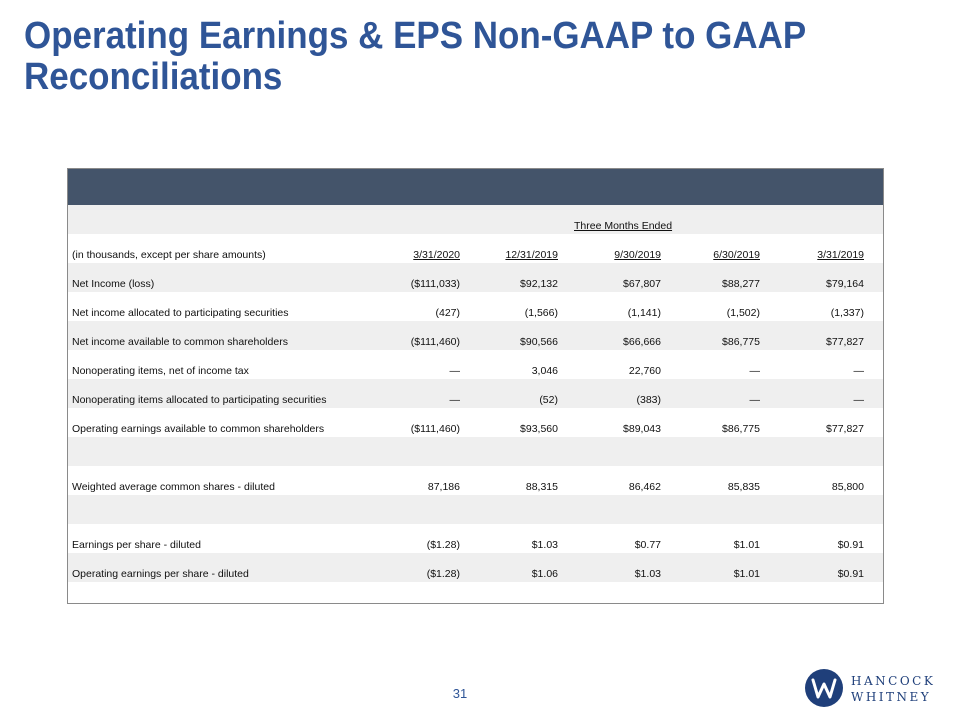 The image size is (960, 720). Describe the element at coordinates (642, 342) in the screenshot. I see `row-value: $66,666` at that location.